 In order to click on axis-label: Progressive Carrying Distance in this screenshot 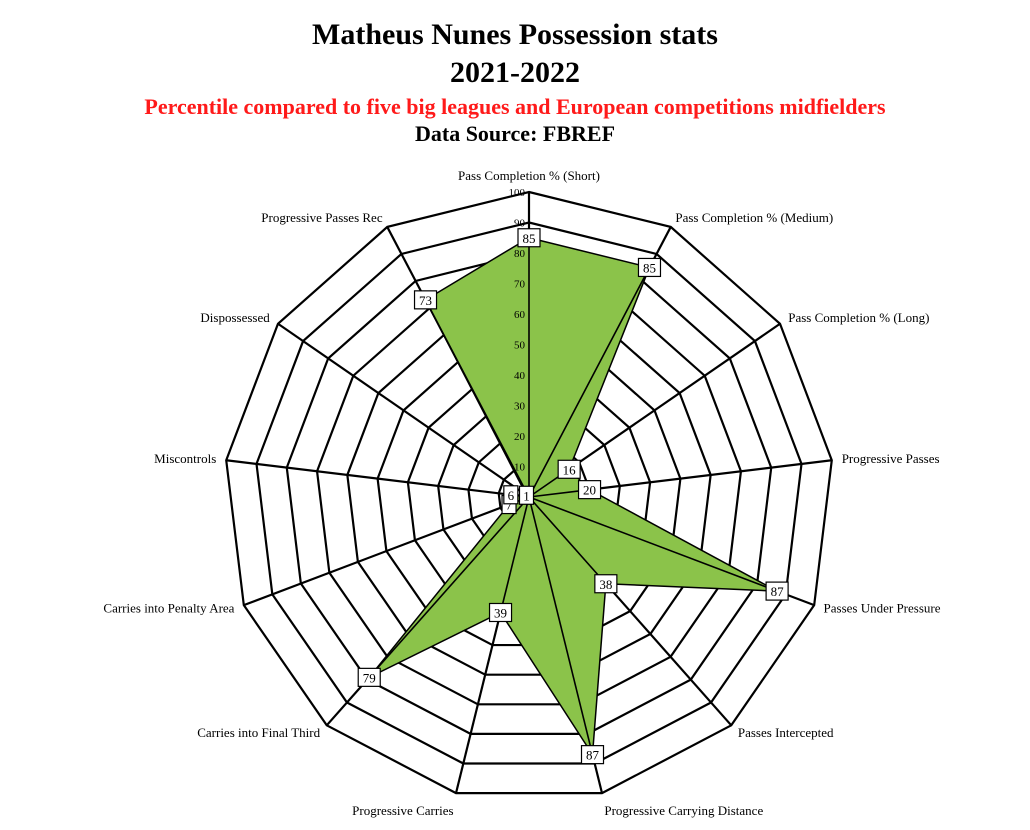, I will do `click(683, 810)`.